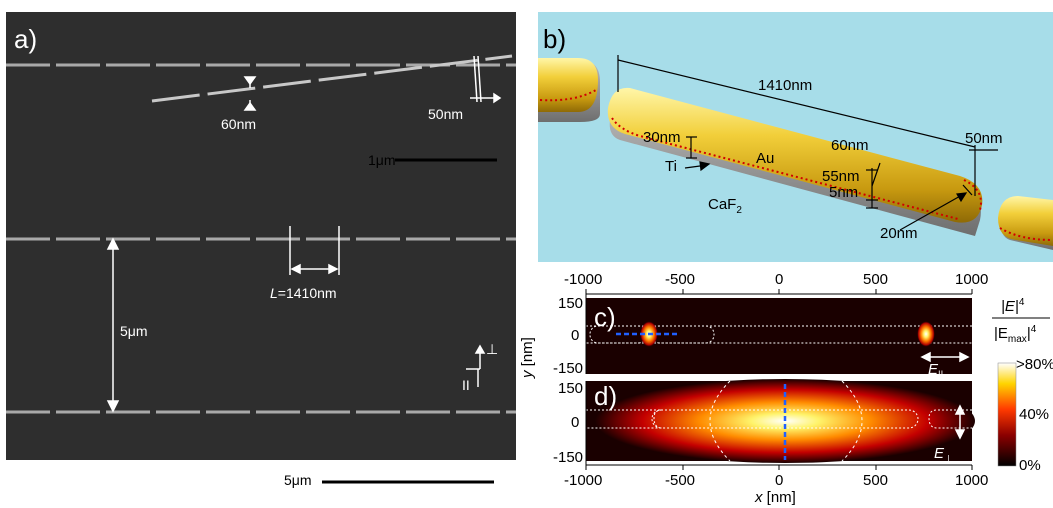 This screenshot has height=508, width=1053. What do you see at coordinates (850, 145) in the screenshot?
I see `width-60-label: 60nm` at bounding box center [850, 145].